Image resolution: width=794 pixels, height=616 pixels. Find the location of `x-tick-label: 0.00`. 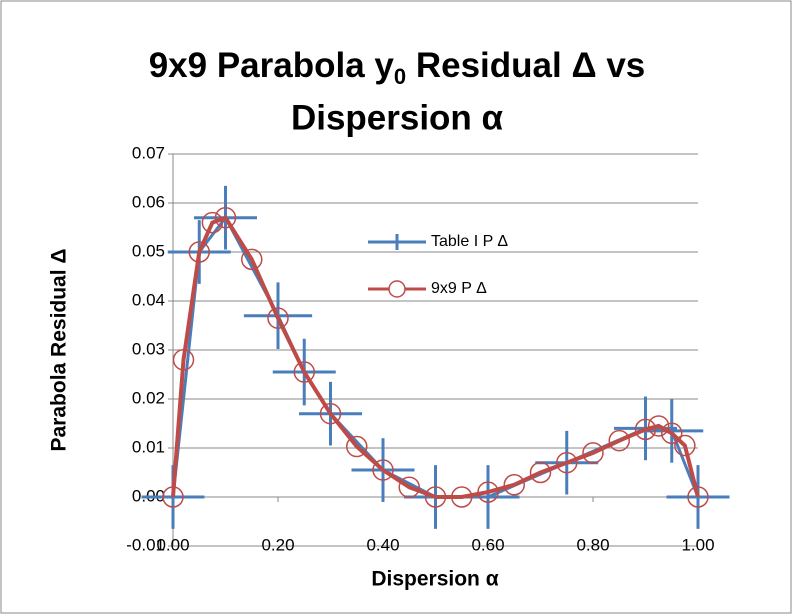

x-tick-label: 0.00 is located at coordinates (172, 544).